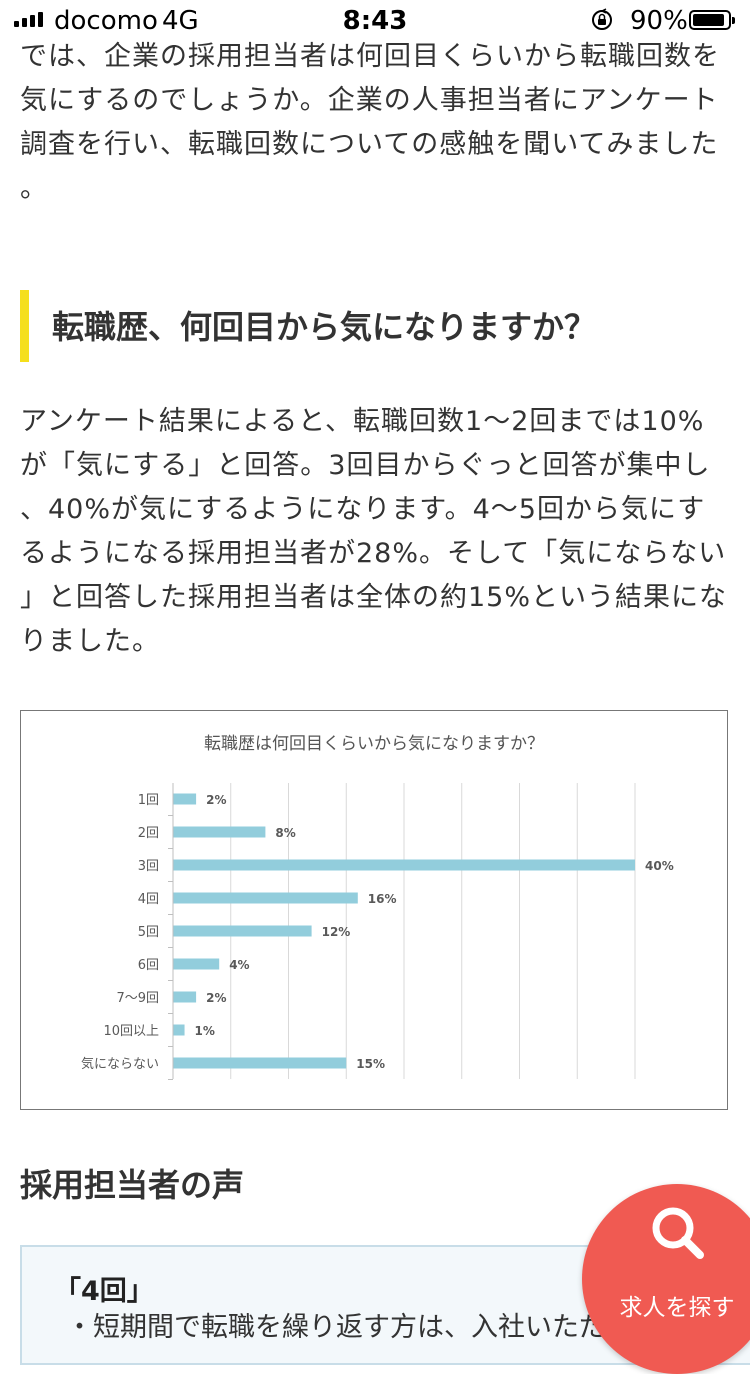  Describe the element at coordinates (180, 21) in the screenshot. I see `network-type: 4G` at that location.